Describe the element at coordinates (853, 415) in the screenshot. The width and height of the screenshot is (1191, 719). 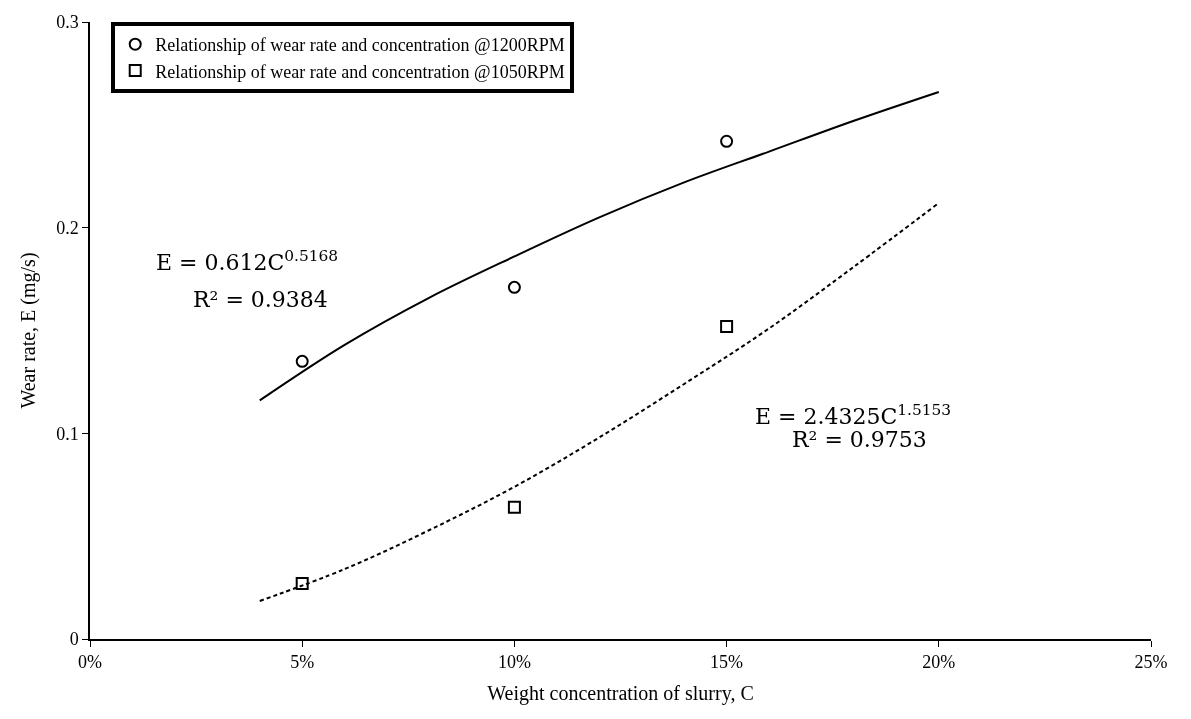
I see `annotation: E = 2.4325C$^{1.5153}$` at that location.